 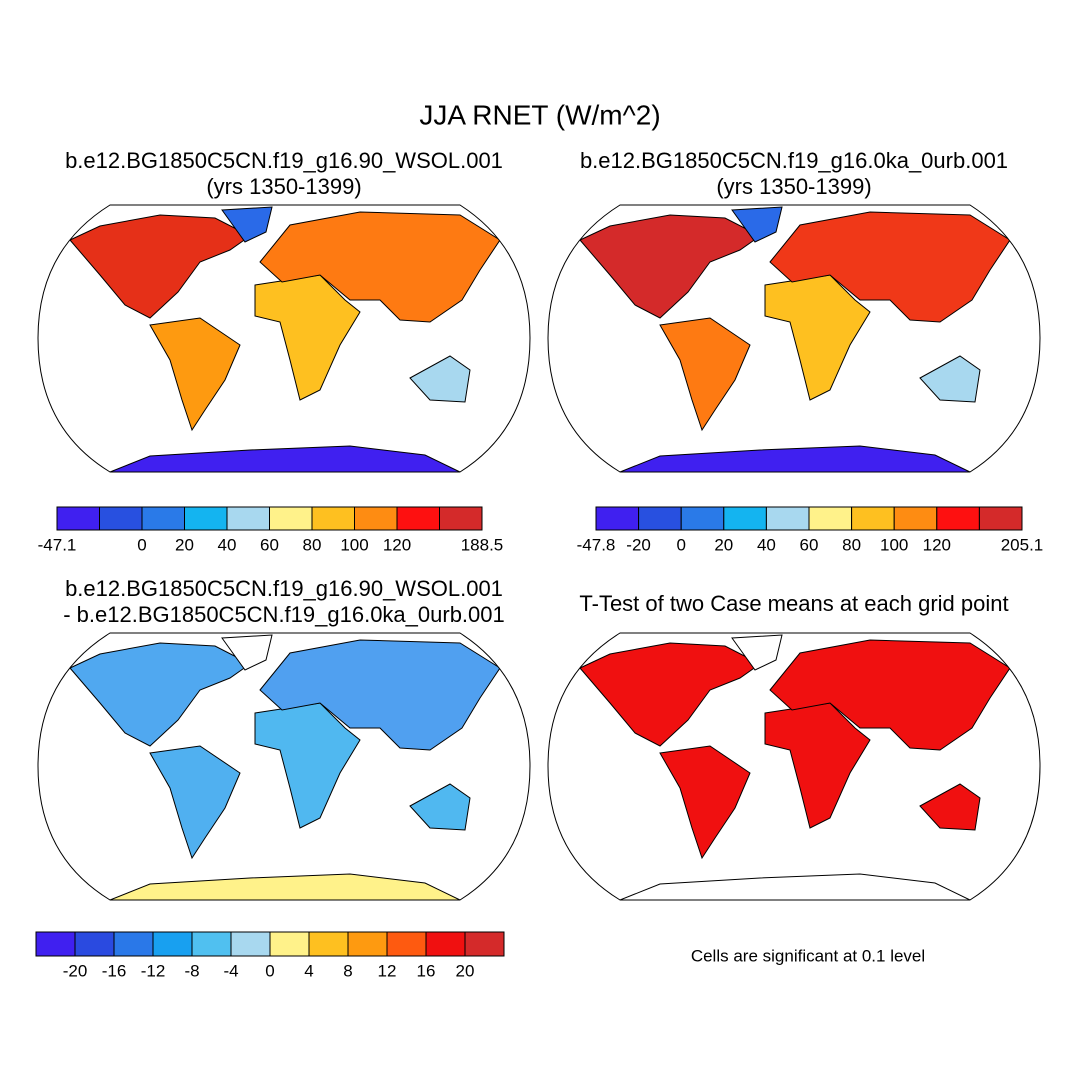 I want to click on colorbar-label: 205.1, so click(x=1022, y=544).